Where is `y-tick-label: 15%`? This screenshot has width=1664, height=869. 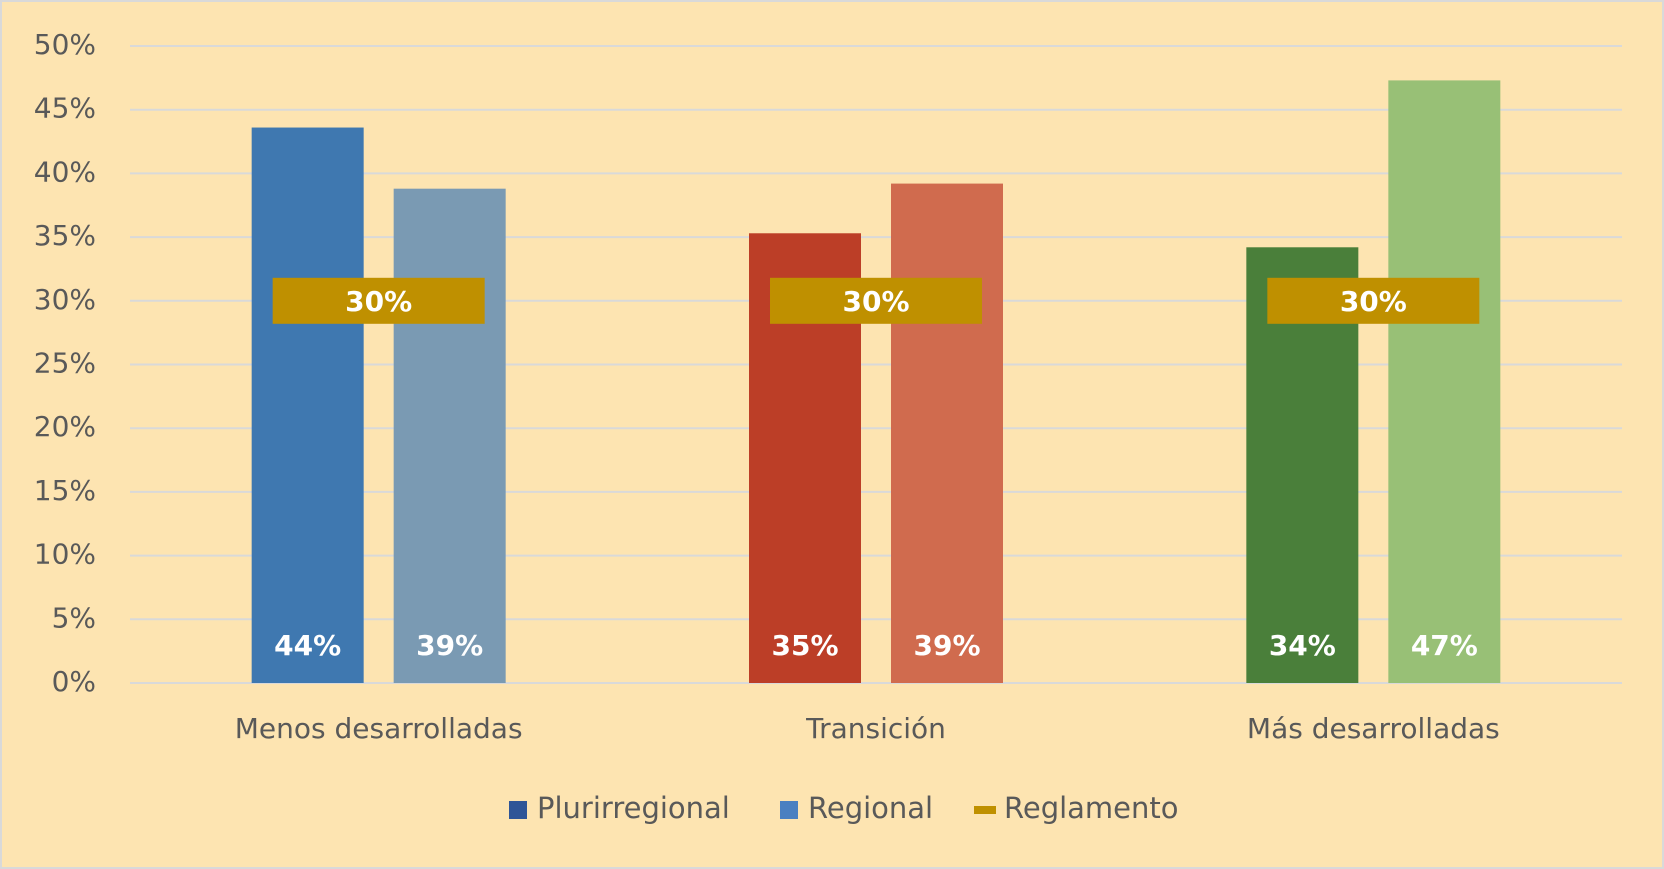 y-tick-label: 15% is located at coordinates (65, 490).